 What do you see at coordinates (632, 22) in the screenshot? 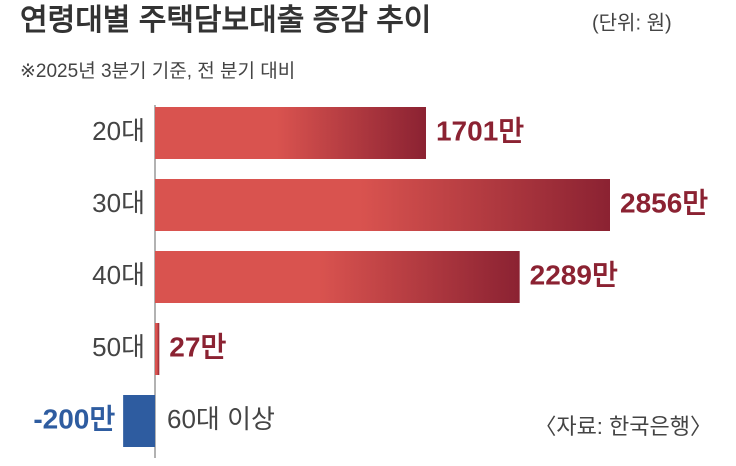
I see `unit-note: (단위: 원)` at bounding box center [632, 22].